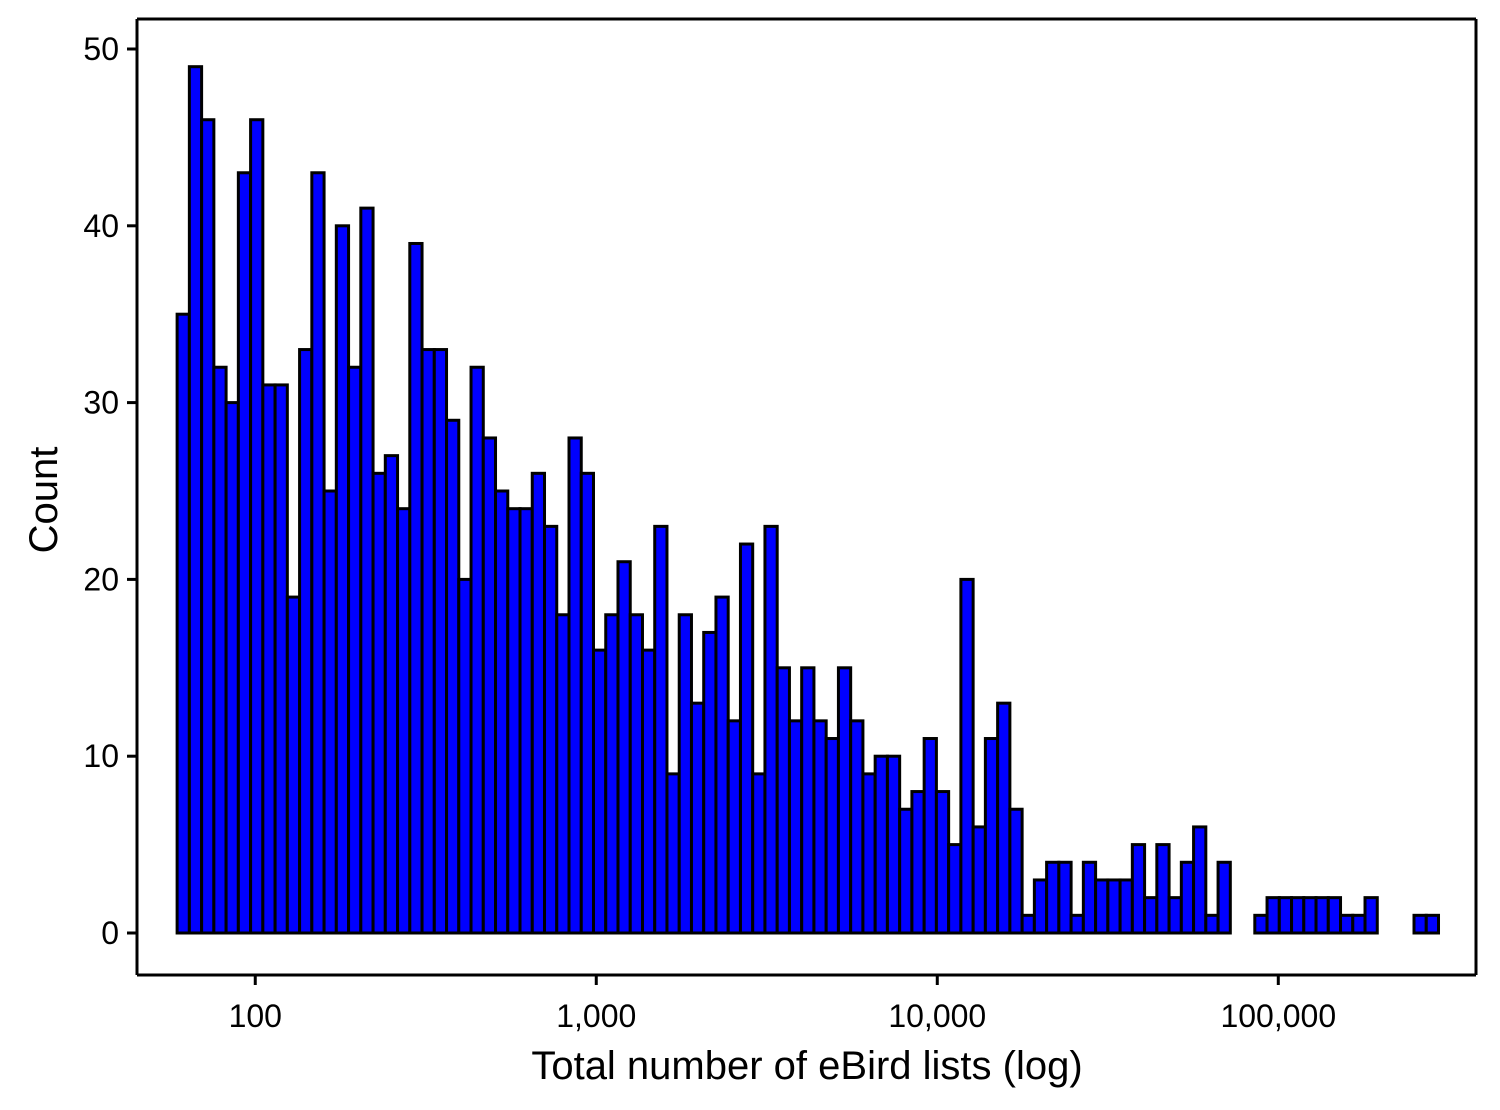 This screenshot has height=1110, width=1500. Describe the element at coordinates (101, 49) in the screenshot. I see `y-tick-label: 50` at that location.